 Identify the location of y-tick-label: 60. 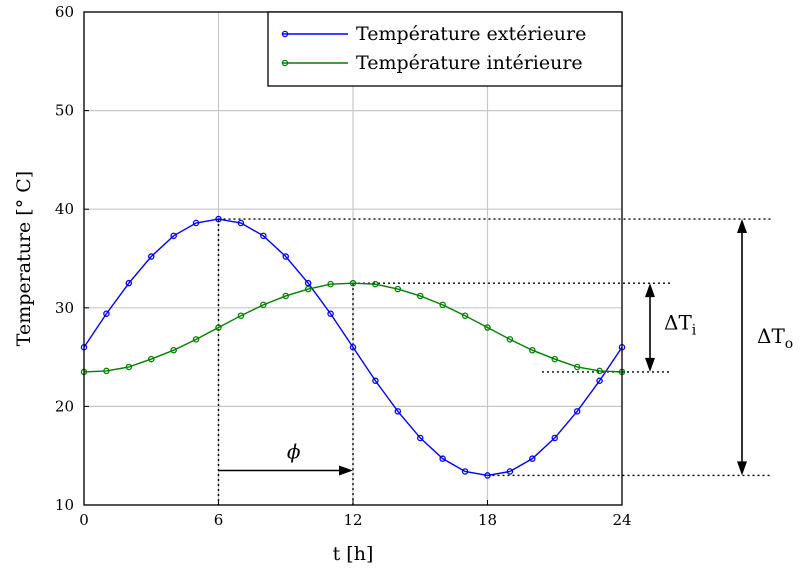
(64, 12).